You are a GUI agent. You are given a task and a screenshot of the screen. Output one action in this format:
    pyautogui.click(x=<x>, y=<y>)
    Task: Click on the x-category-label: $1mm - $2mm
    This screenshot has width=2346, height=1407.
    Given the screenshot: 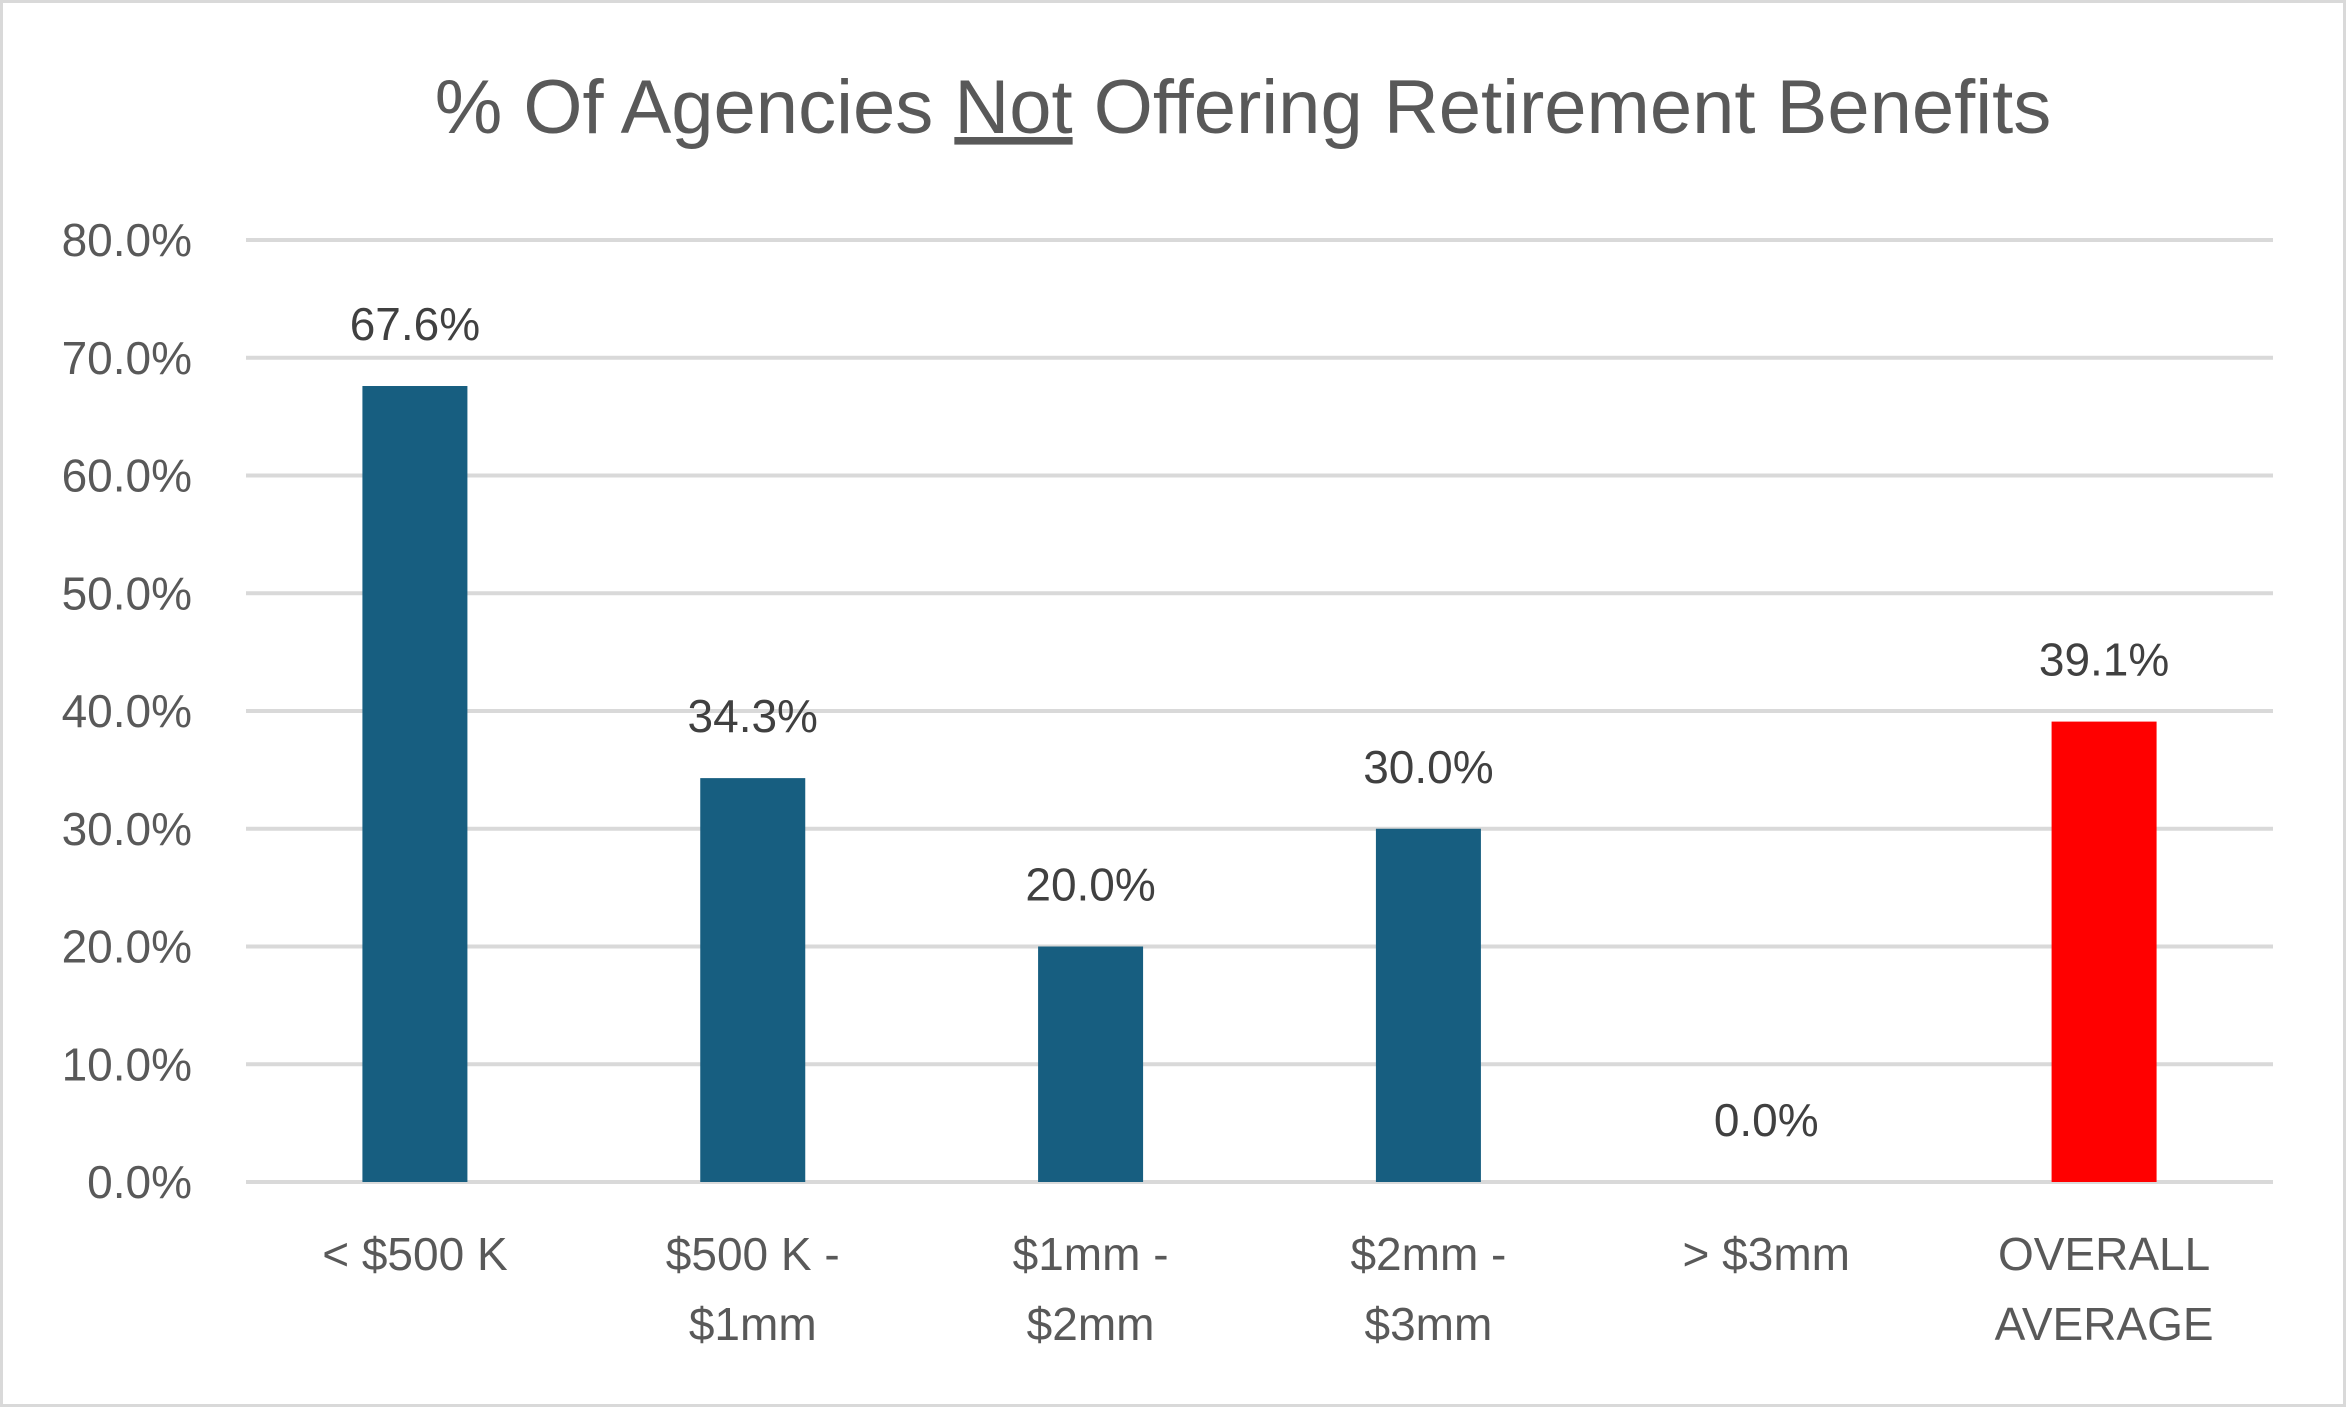 What is the action you would take?
    pyautogui.click(x=1091, y=1289)
    